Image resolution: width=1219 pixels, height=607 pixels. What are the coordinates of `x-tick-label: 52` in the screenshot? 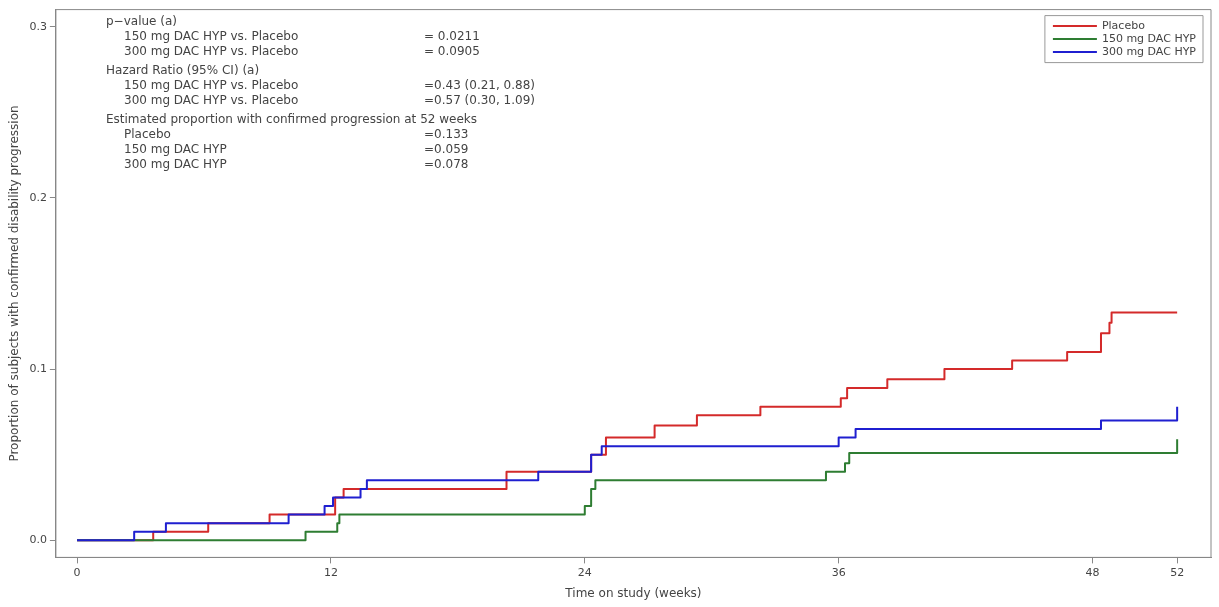 It's located at (1177, 572).